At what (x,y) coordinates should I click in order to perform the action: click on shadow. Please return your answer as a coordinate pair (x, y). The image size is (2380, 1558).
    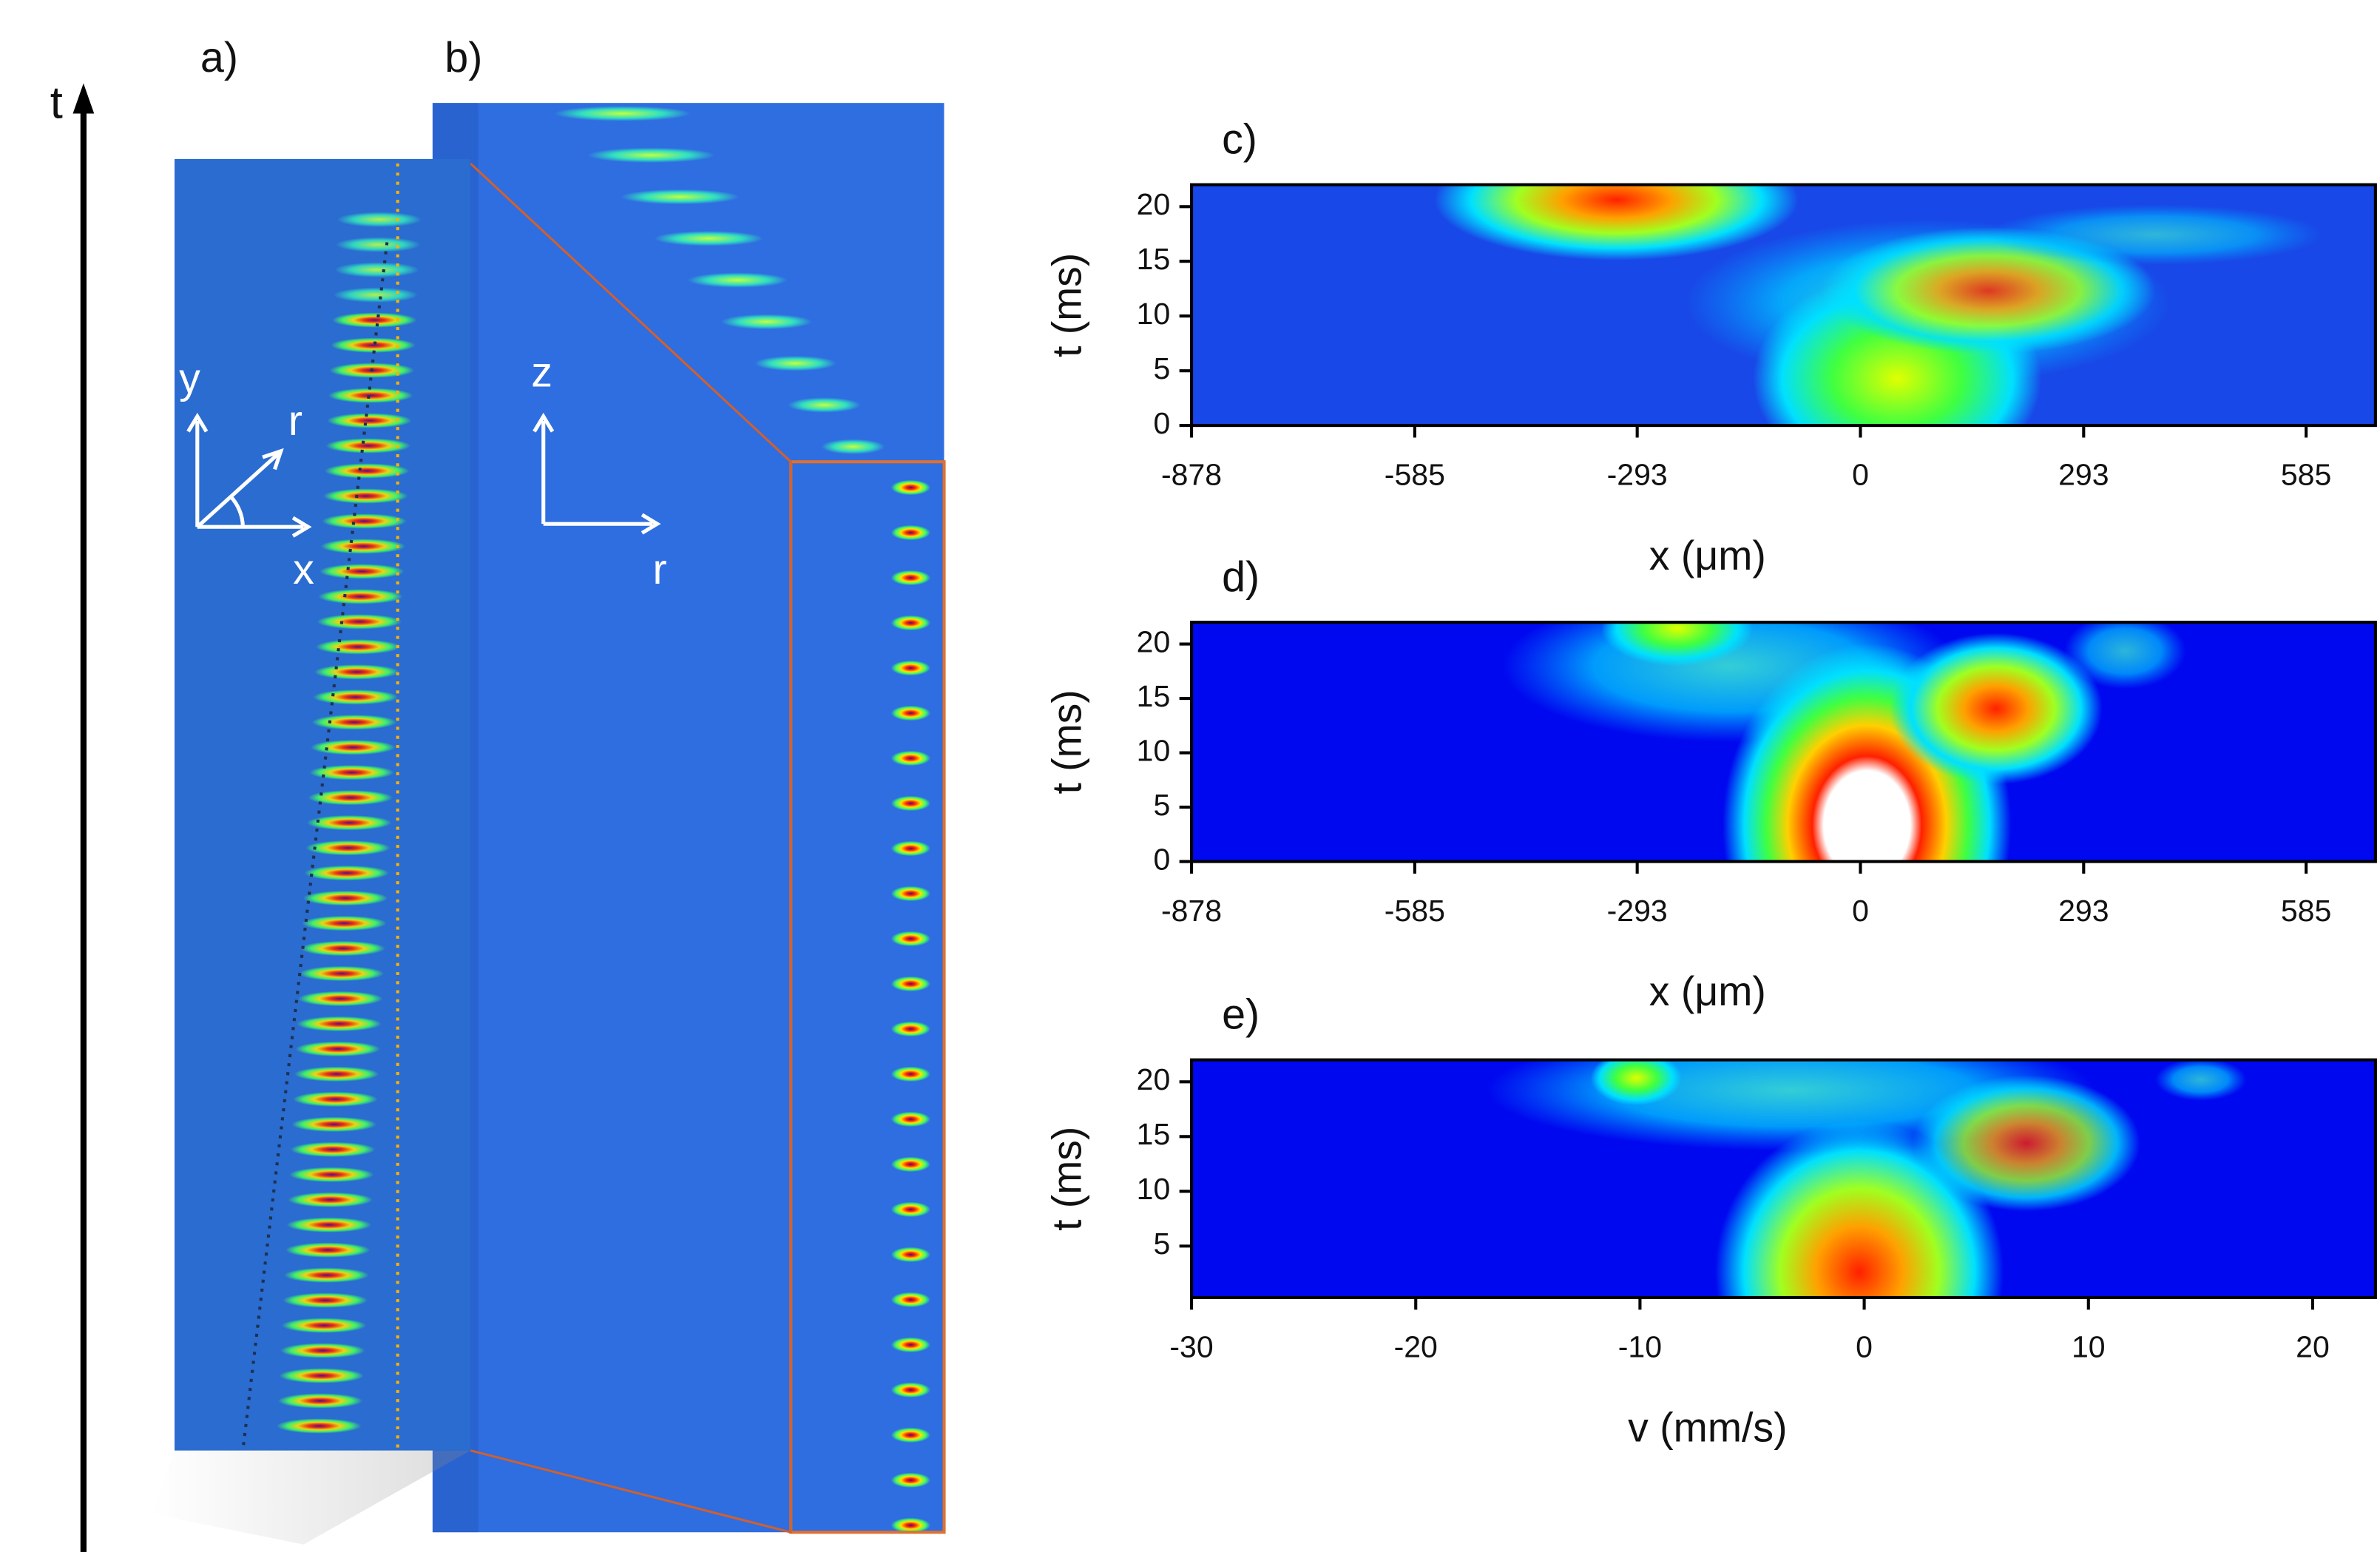
    Looking at the image, I should click on (311, 1498).